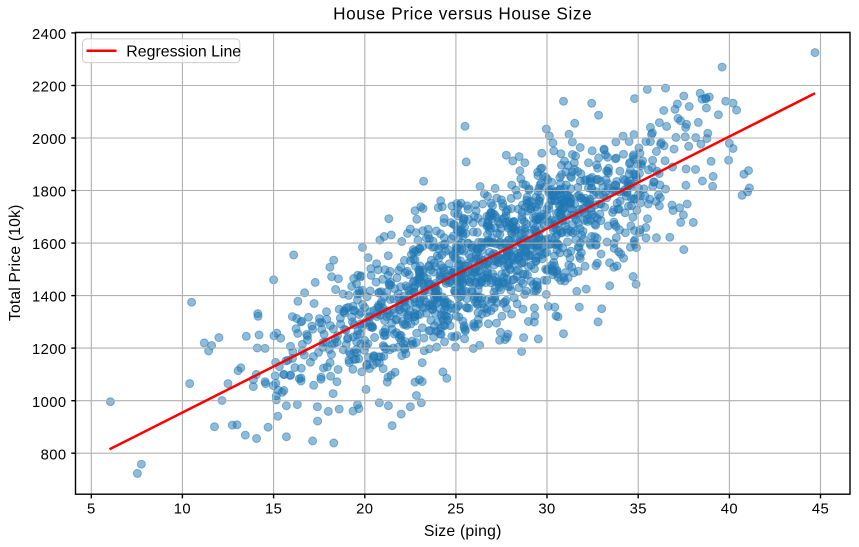 The width and height of the screenshot is (859, 547). Describe the element at coordinates (182, 510) in the screenshot. I see `svg-text: 10` at that location.